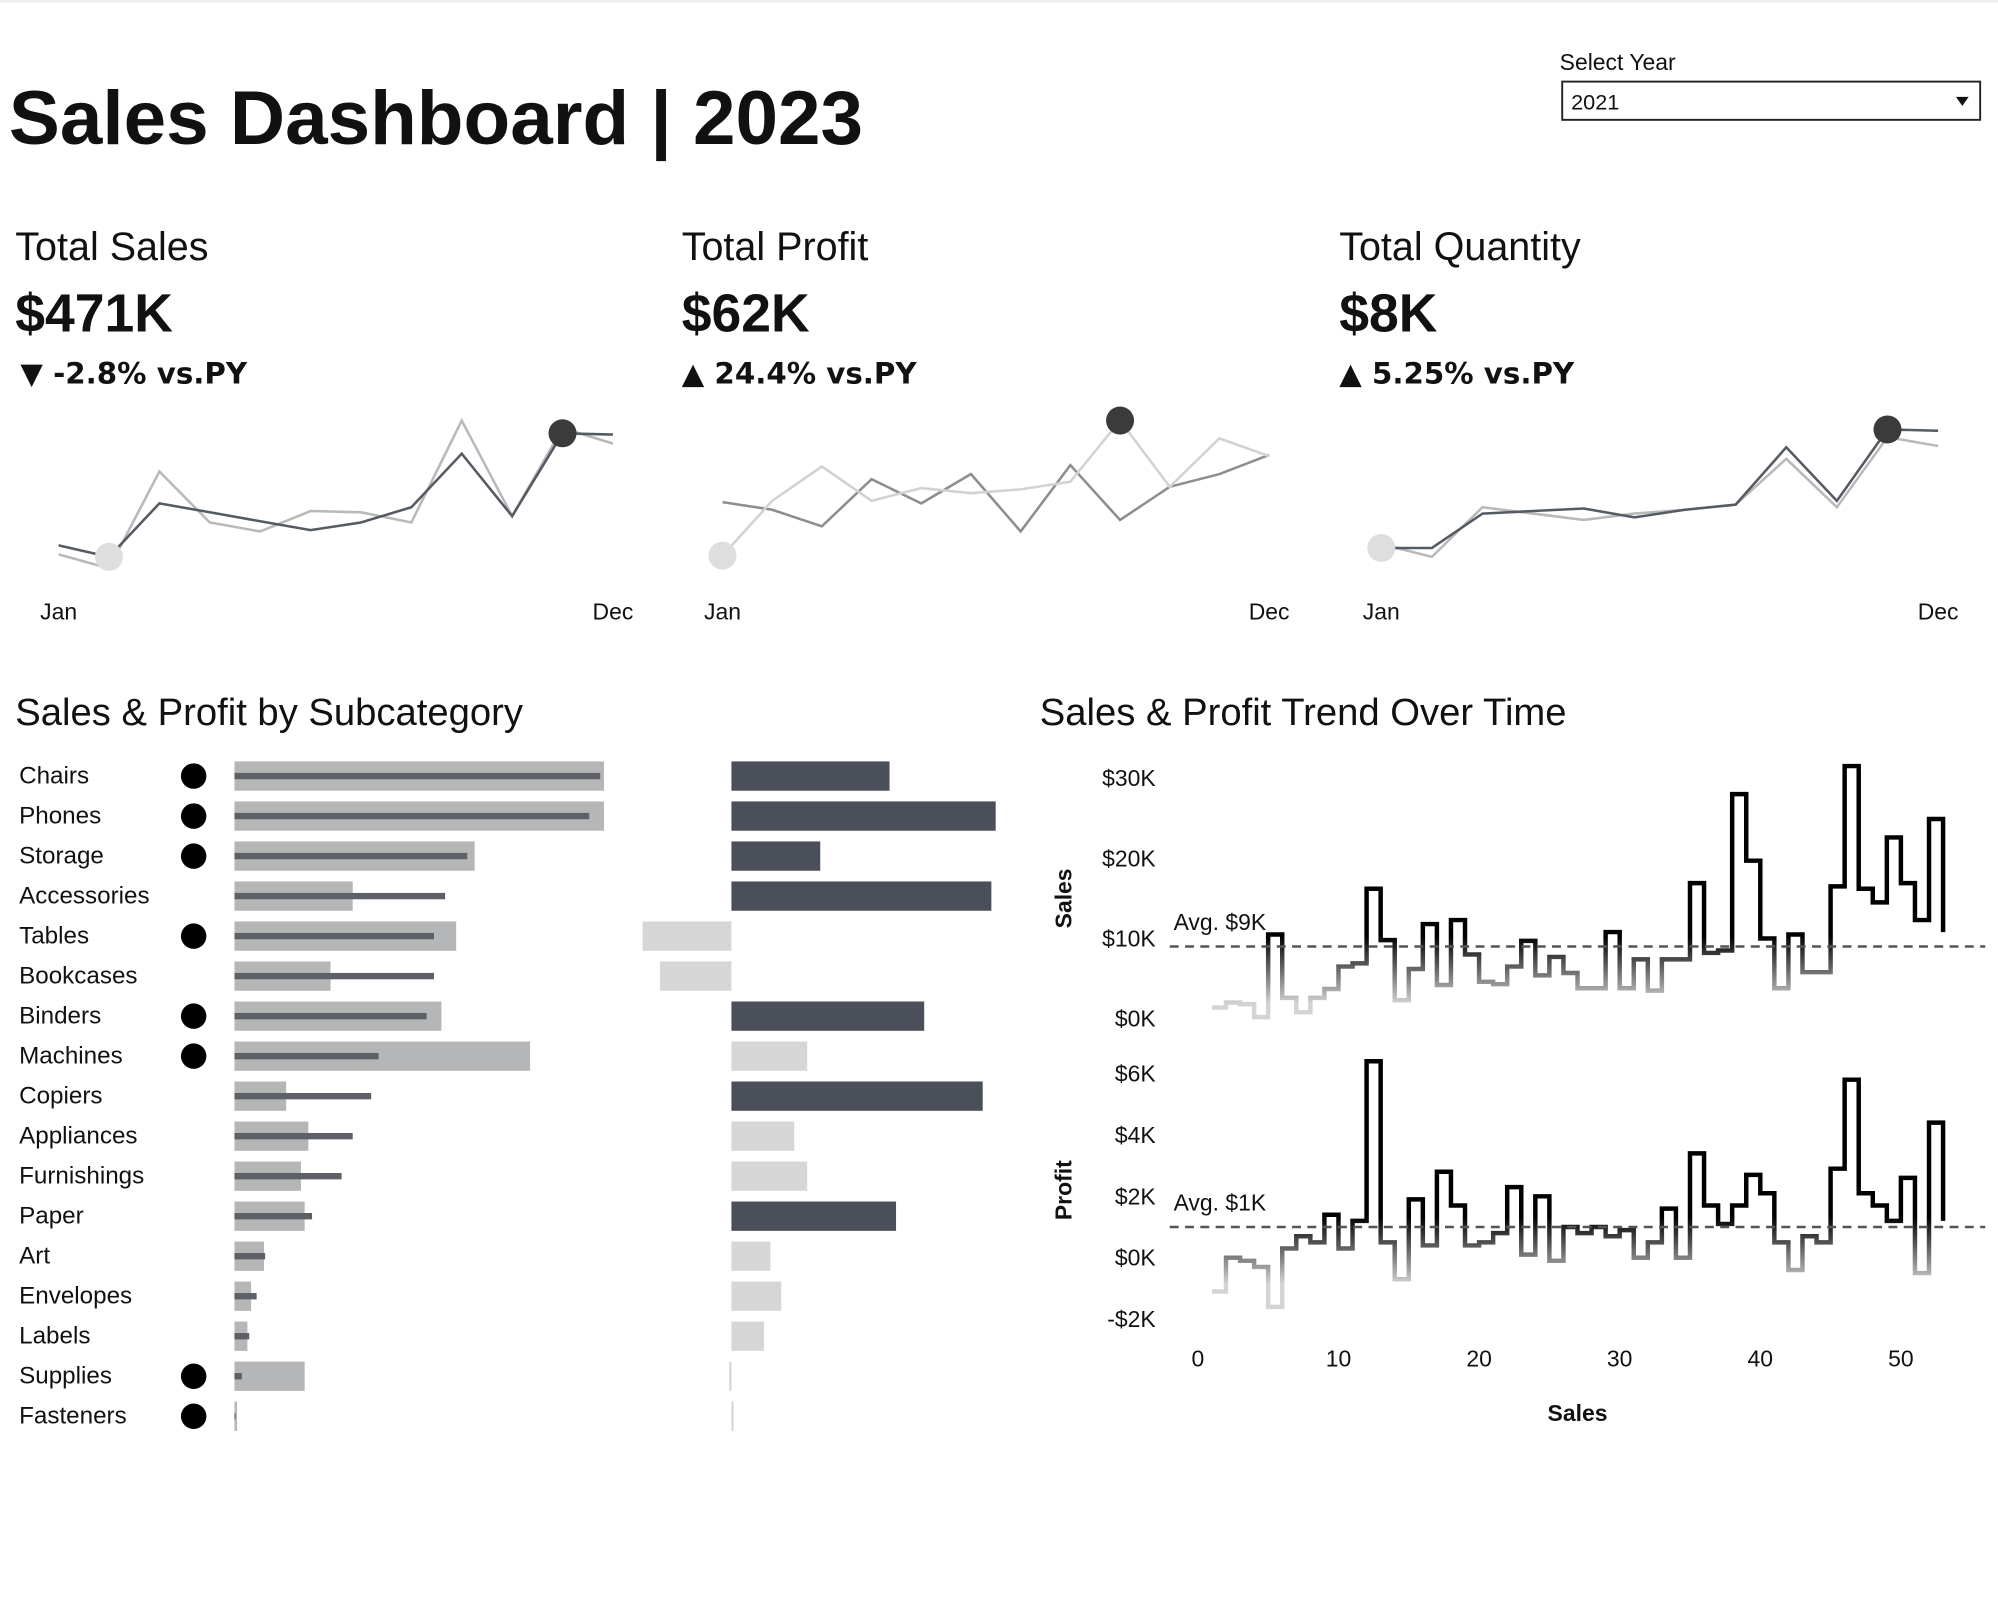 This screenshot has height=1598, width=1998. What do you see at coordinates (1457, 374) in the screenshot?
I see `kpi-change: ▲ 5.25% vs.PY` at bounding box center [1457, 374].